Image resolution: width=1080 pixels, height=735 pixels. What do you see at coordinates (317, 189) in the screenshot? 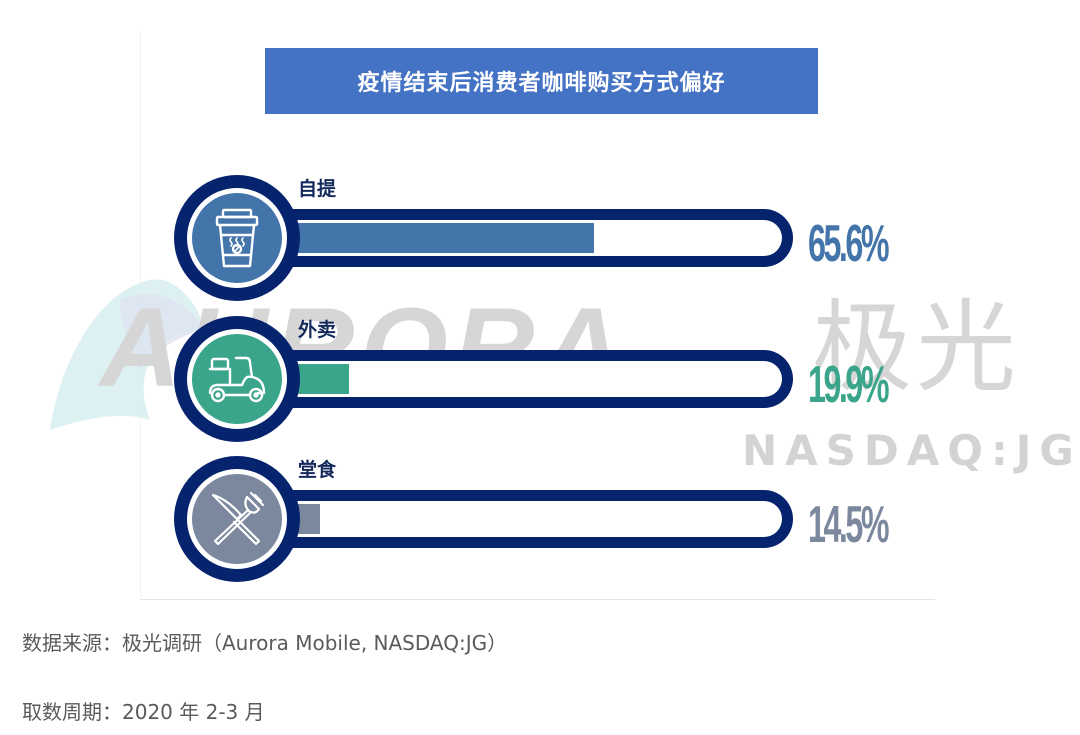
I see `bar-label: 自提` at bounding box center [317, 189].